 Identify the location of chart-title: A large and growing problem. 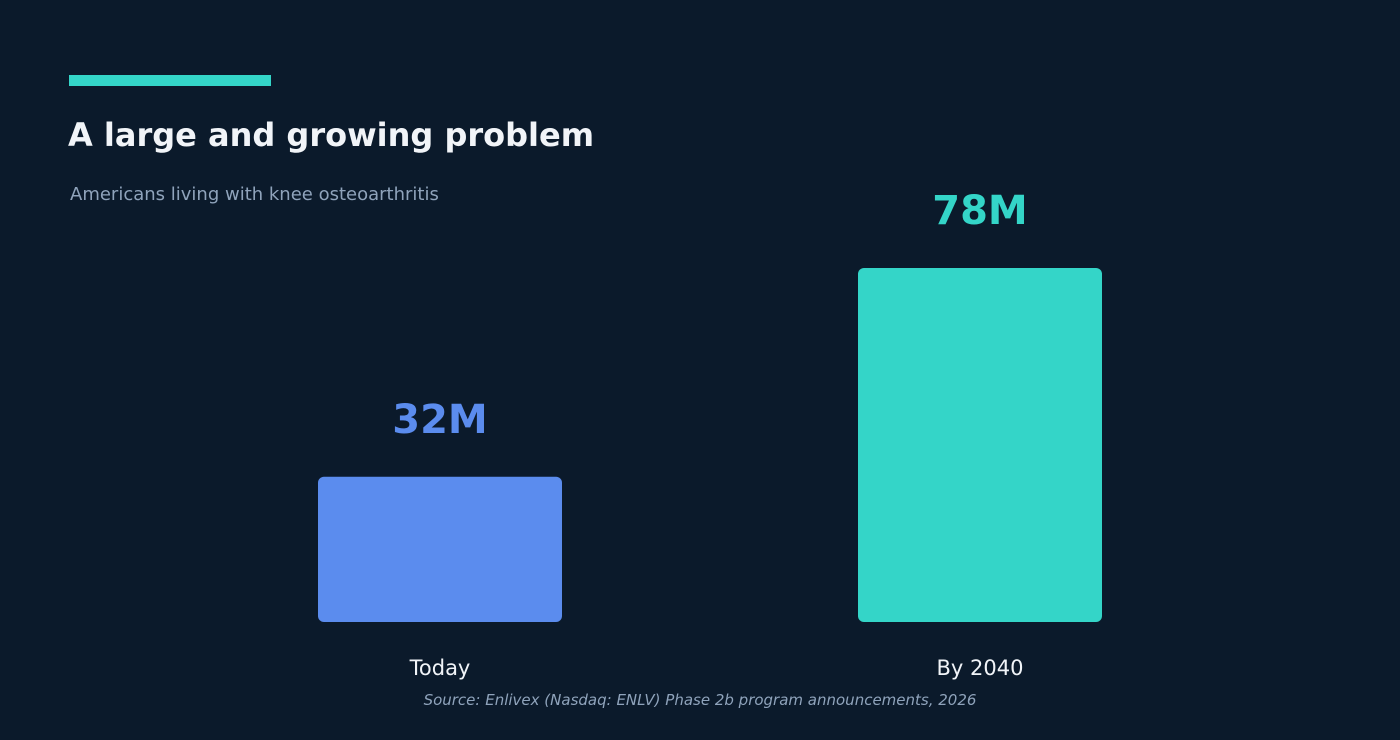
(331, 135).